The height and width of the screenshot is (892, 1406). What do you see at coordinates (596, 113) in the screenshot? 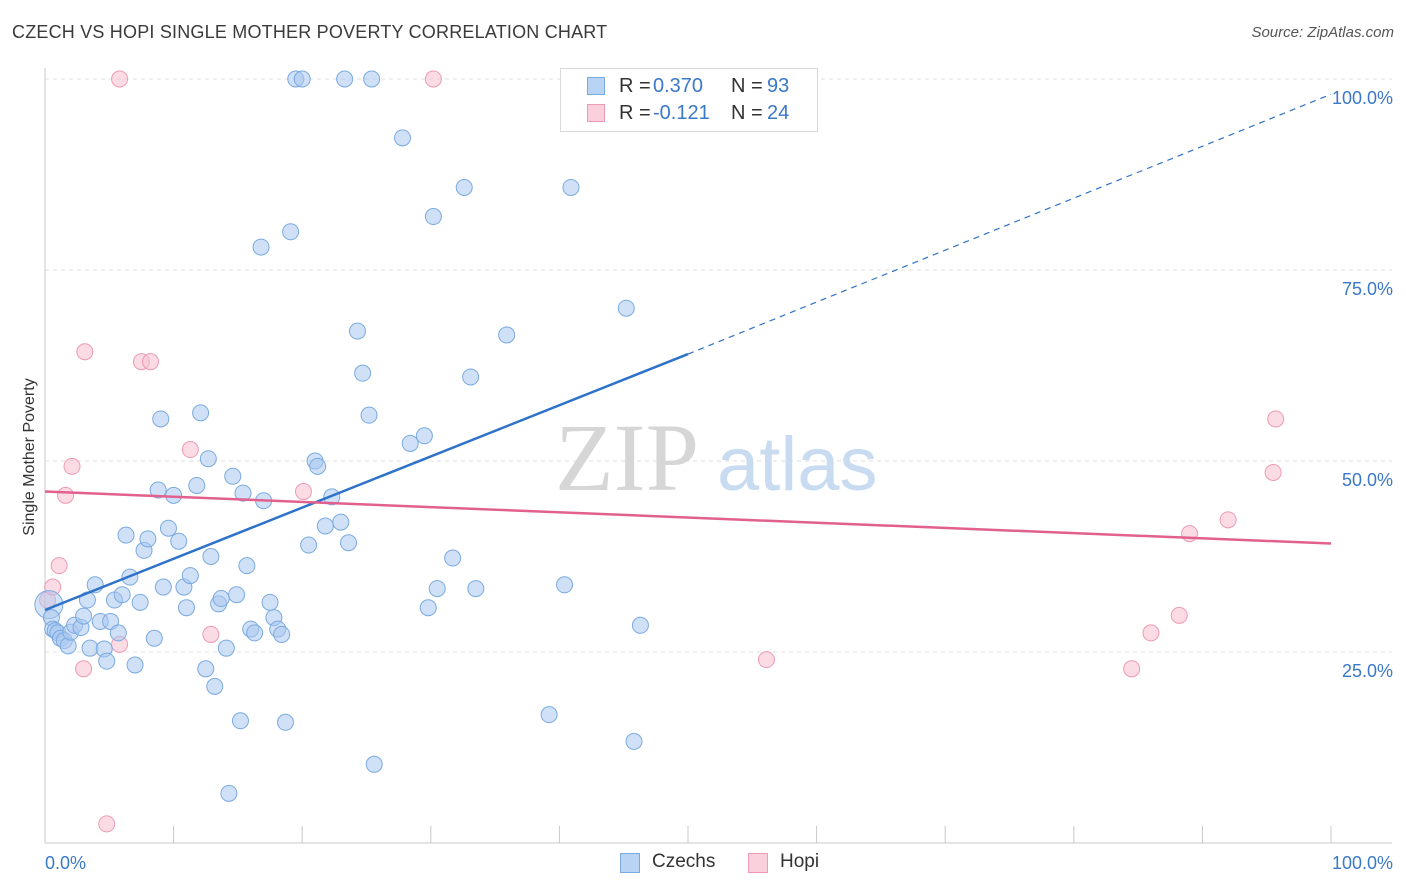
I see `hopi-swatch` at bounding box center [596, 113].